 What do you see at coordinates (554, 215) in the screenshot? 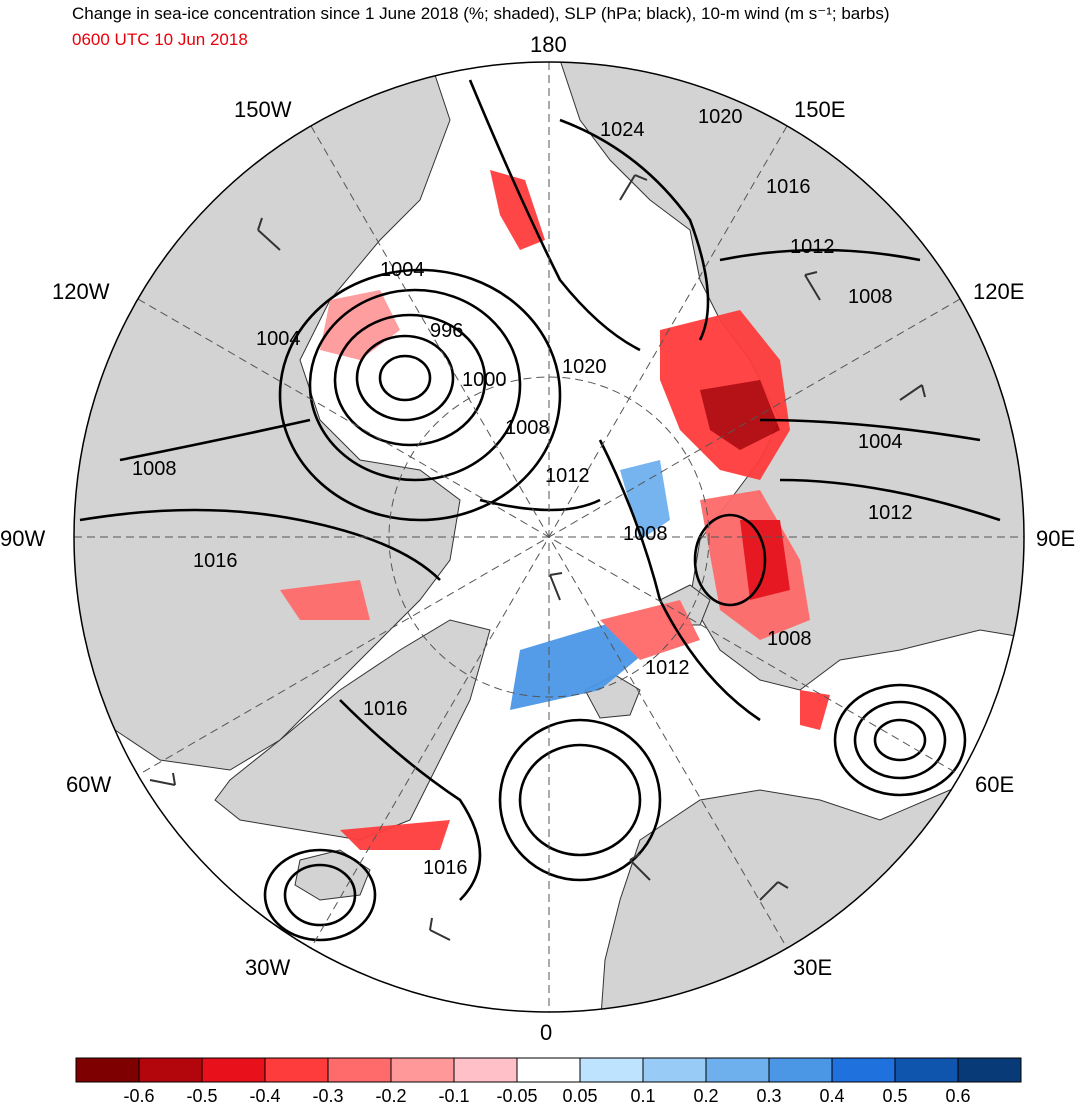
I see `isobar-1020-trough` at bounding box center [554, 215].